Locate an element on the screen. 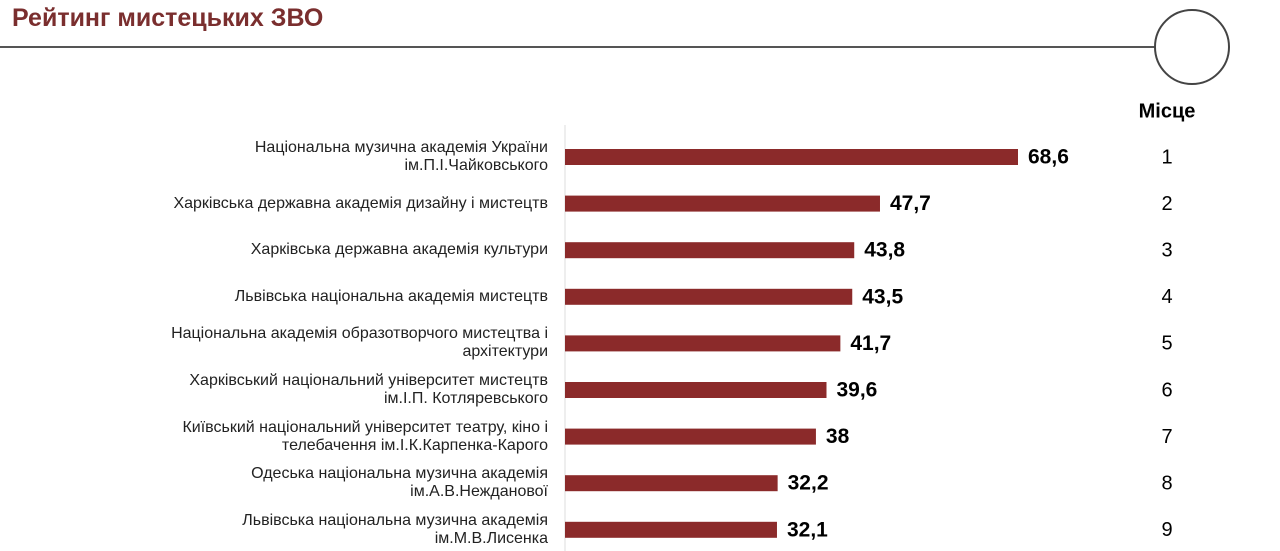  rank: 1 is located at coordinates (1166, 157).